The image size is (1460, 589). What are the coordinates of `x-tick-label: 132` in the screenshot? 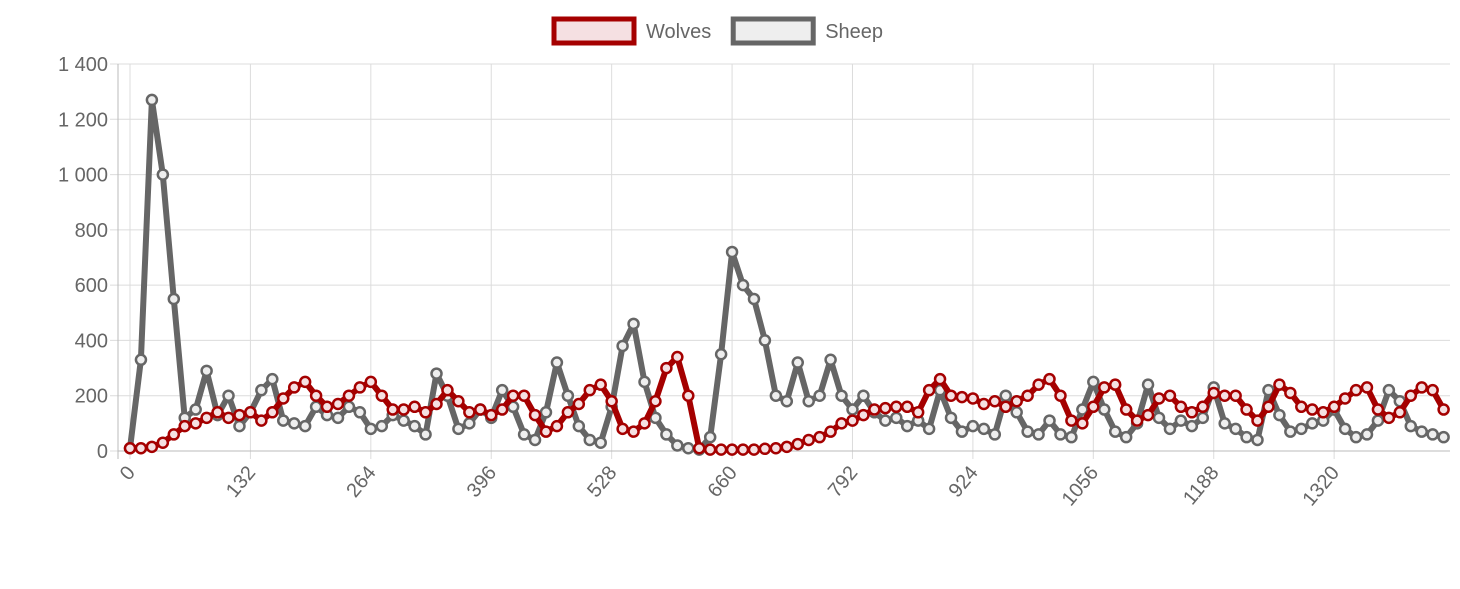 It's located at (241, 482).